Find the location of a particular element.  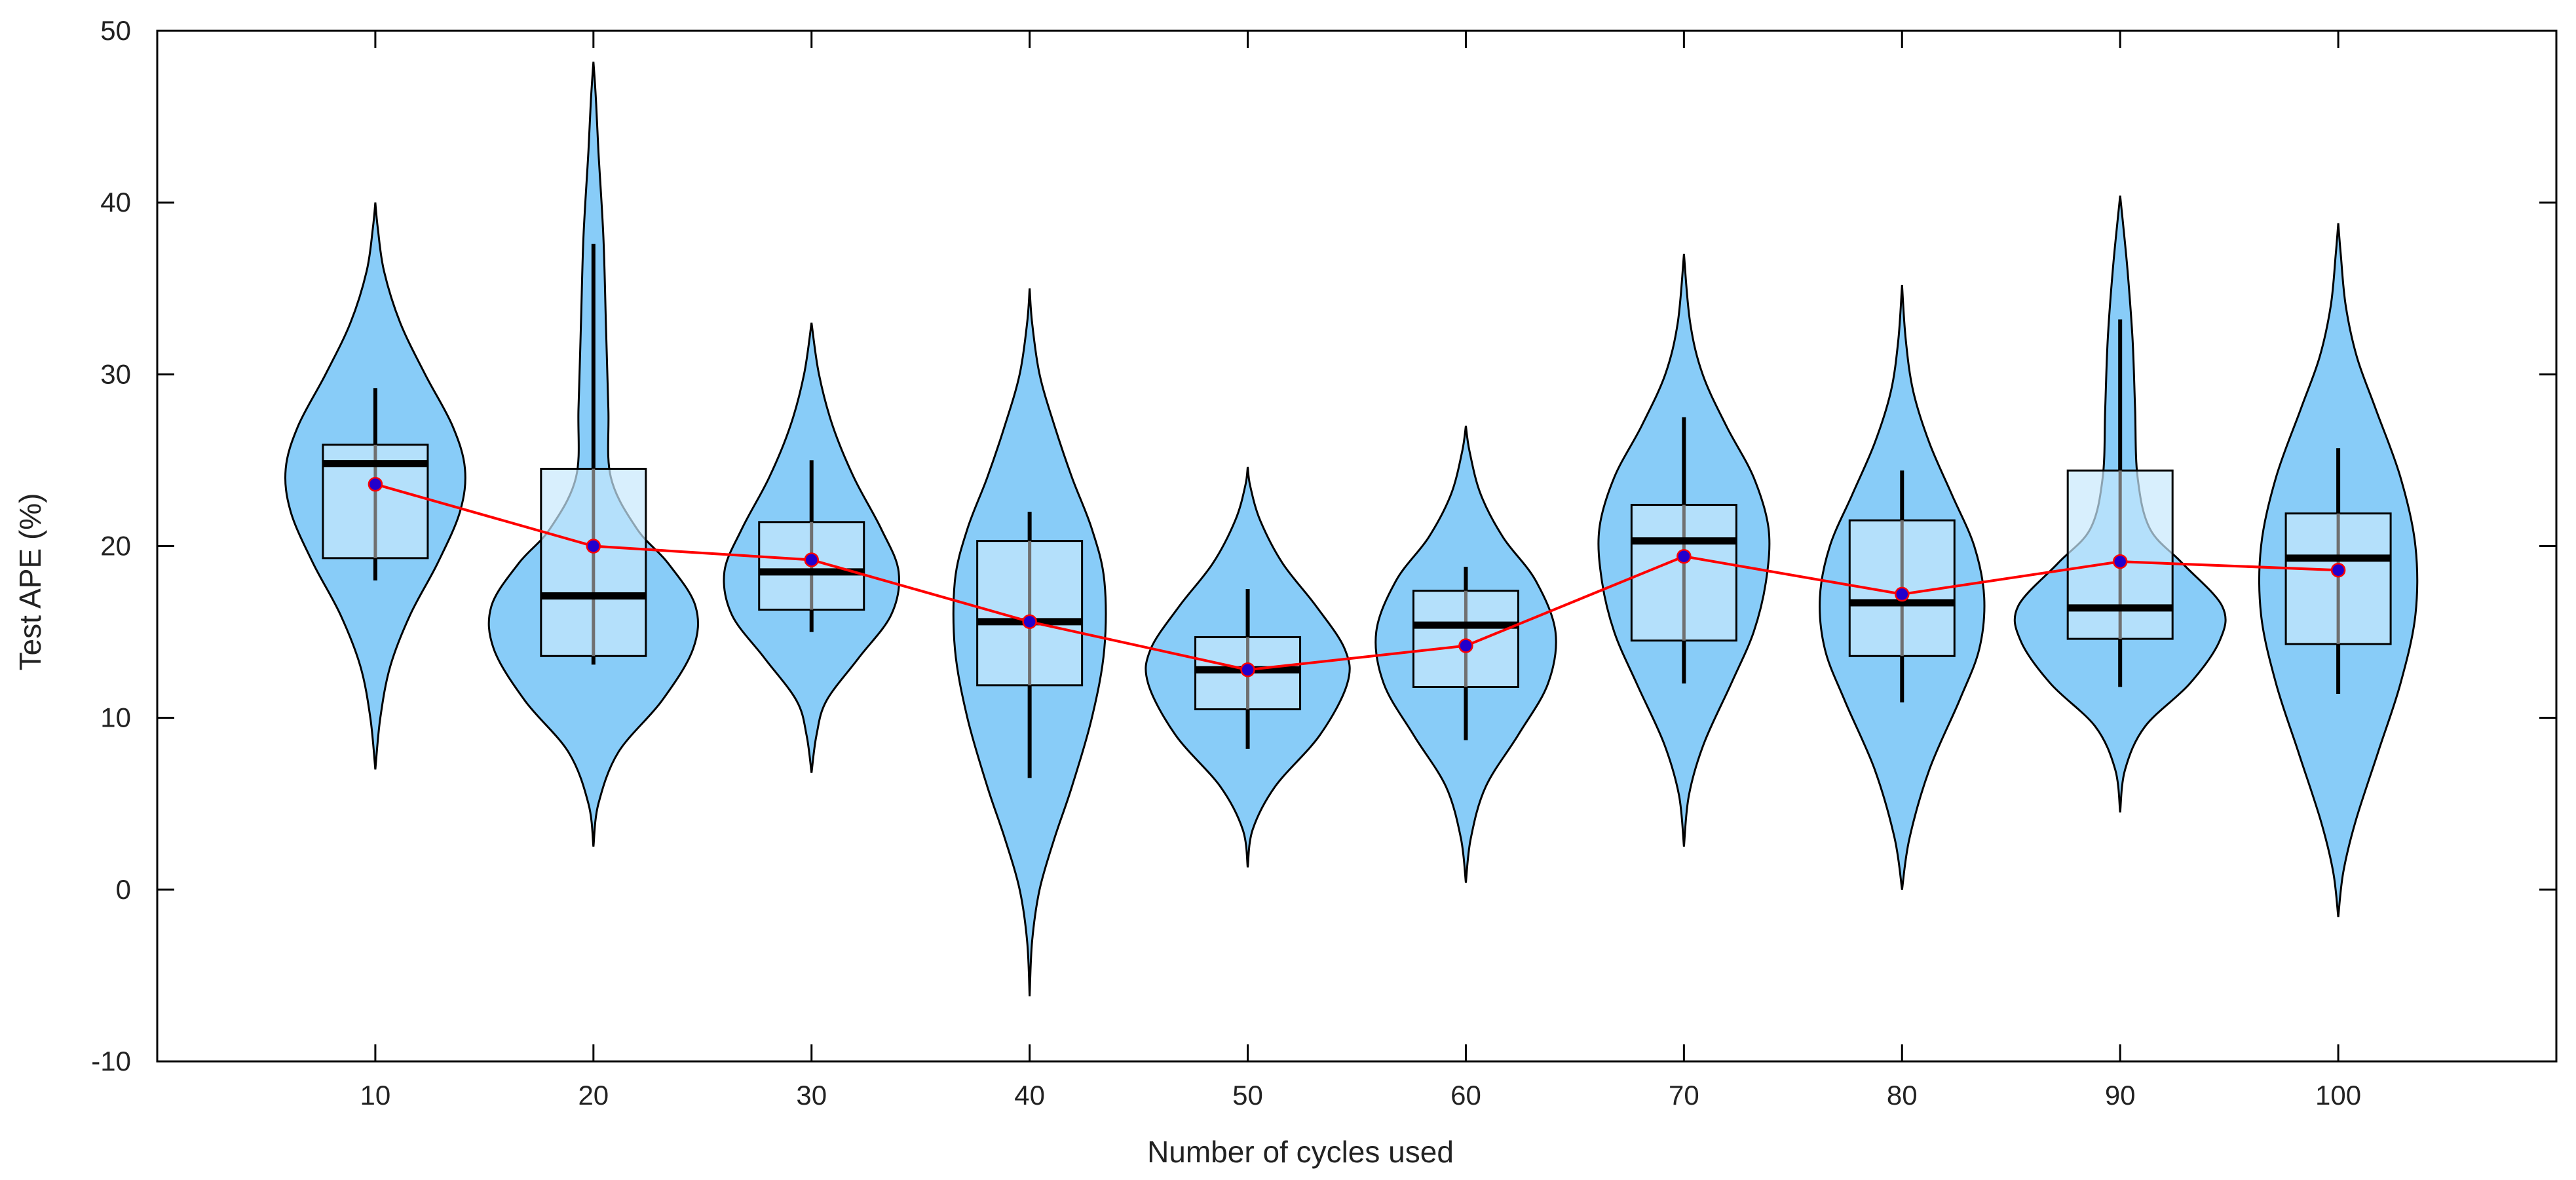

x-tick-label: 70 is located at coordinates (1684, 1095).